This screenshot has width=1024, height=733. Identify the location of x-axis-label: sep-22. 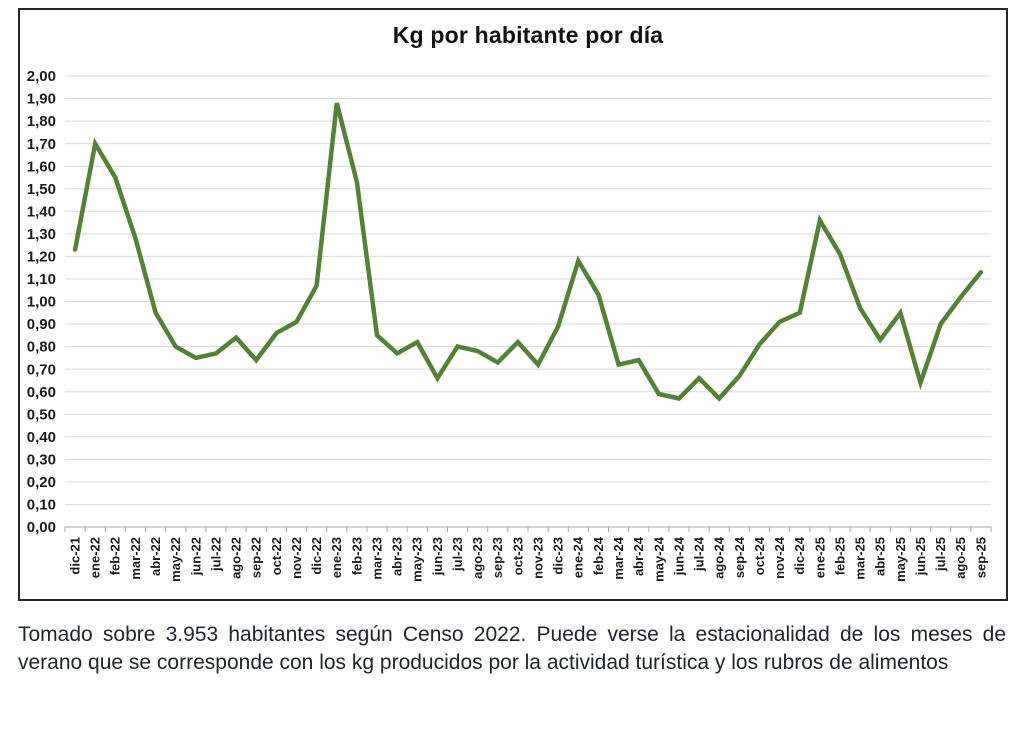
(256, 557).